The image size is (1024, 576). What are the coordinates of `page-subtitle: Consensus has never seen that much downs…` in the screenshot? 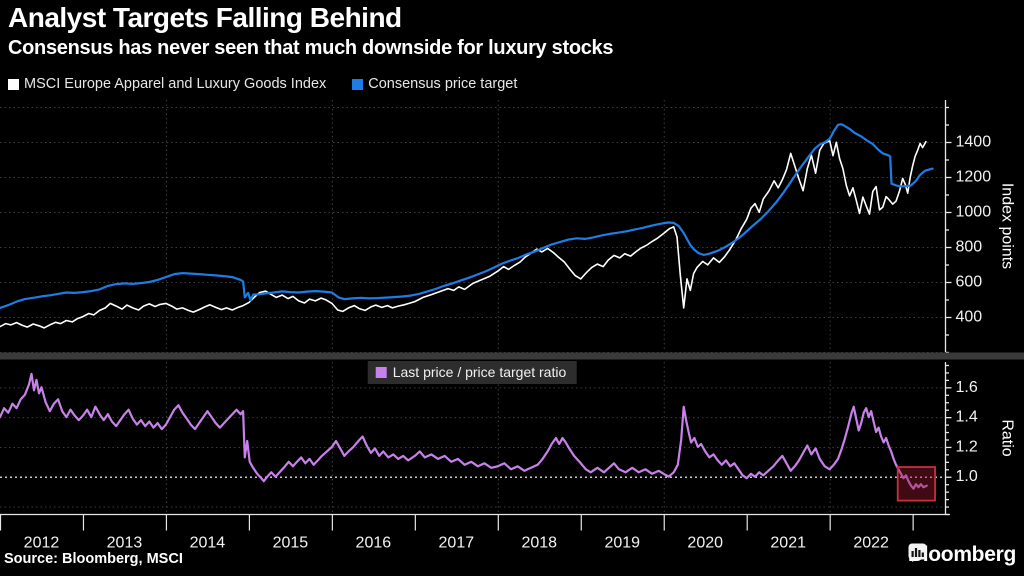 It's located at (311, 48).